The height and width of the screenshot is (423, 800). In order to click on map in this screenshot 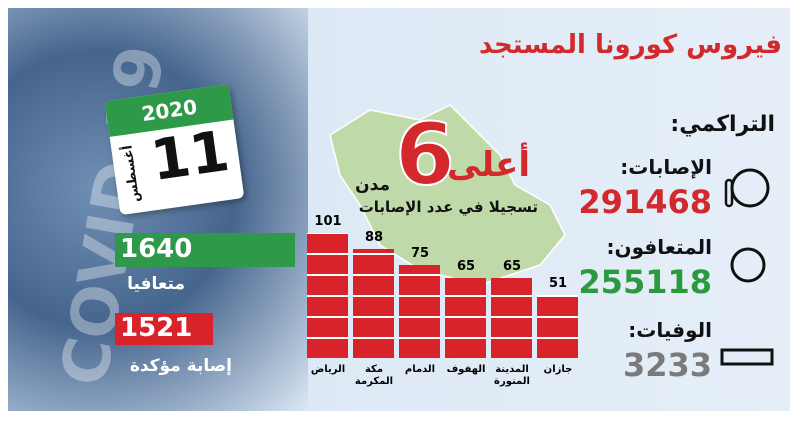, I will do `click(447, 195)`.